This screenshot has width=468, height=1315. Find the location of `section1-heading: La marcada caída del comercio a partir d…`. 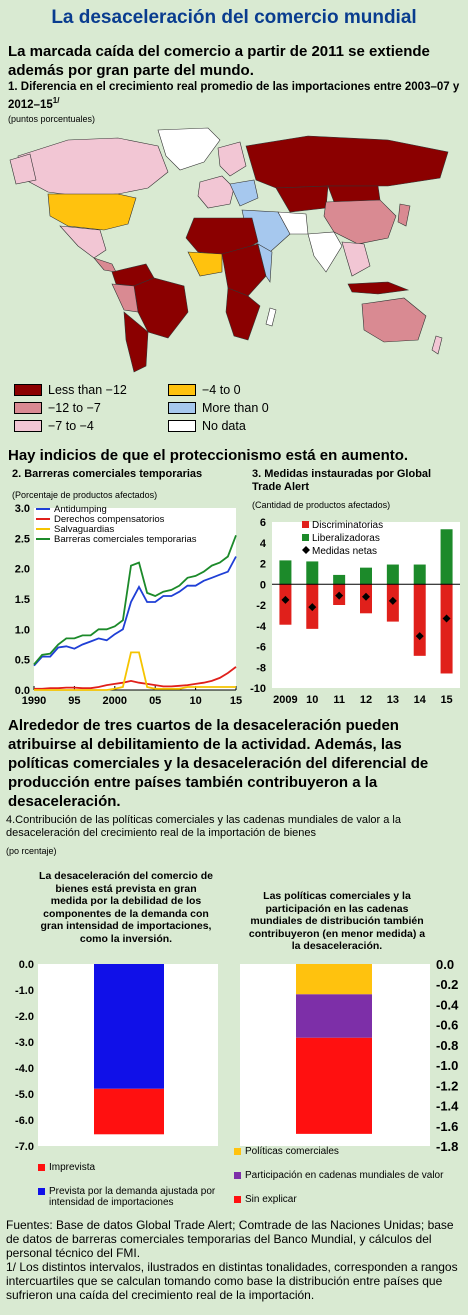

section1-heading: La marcada caída del comercio a partir d… is located at coordinates (219, 61).